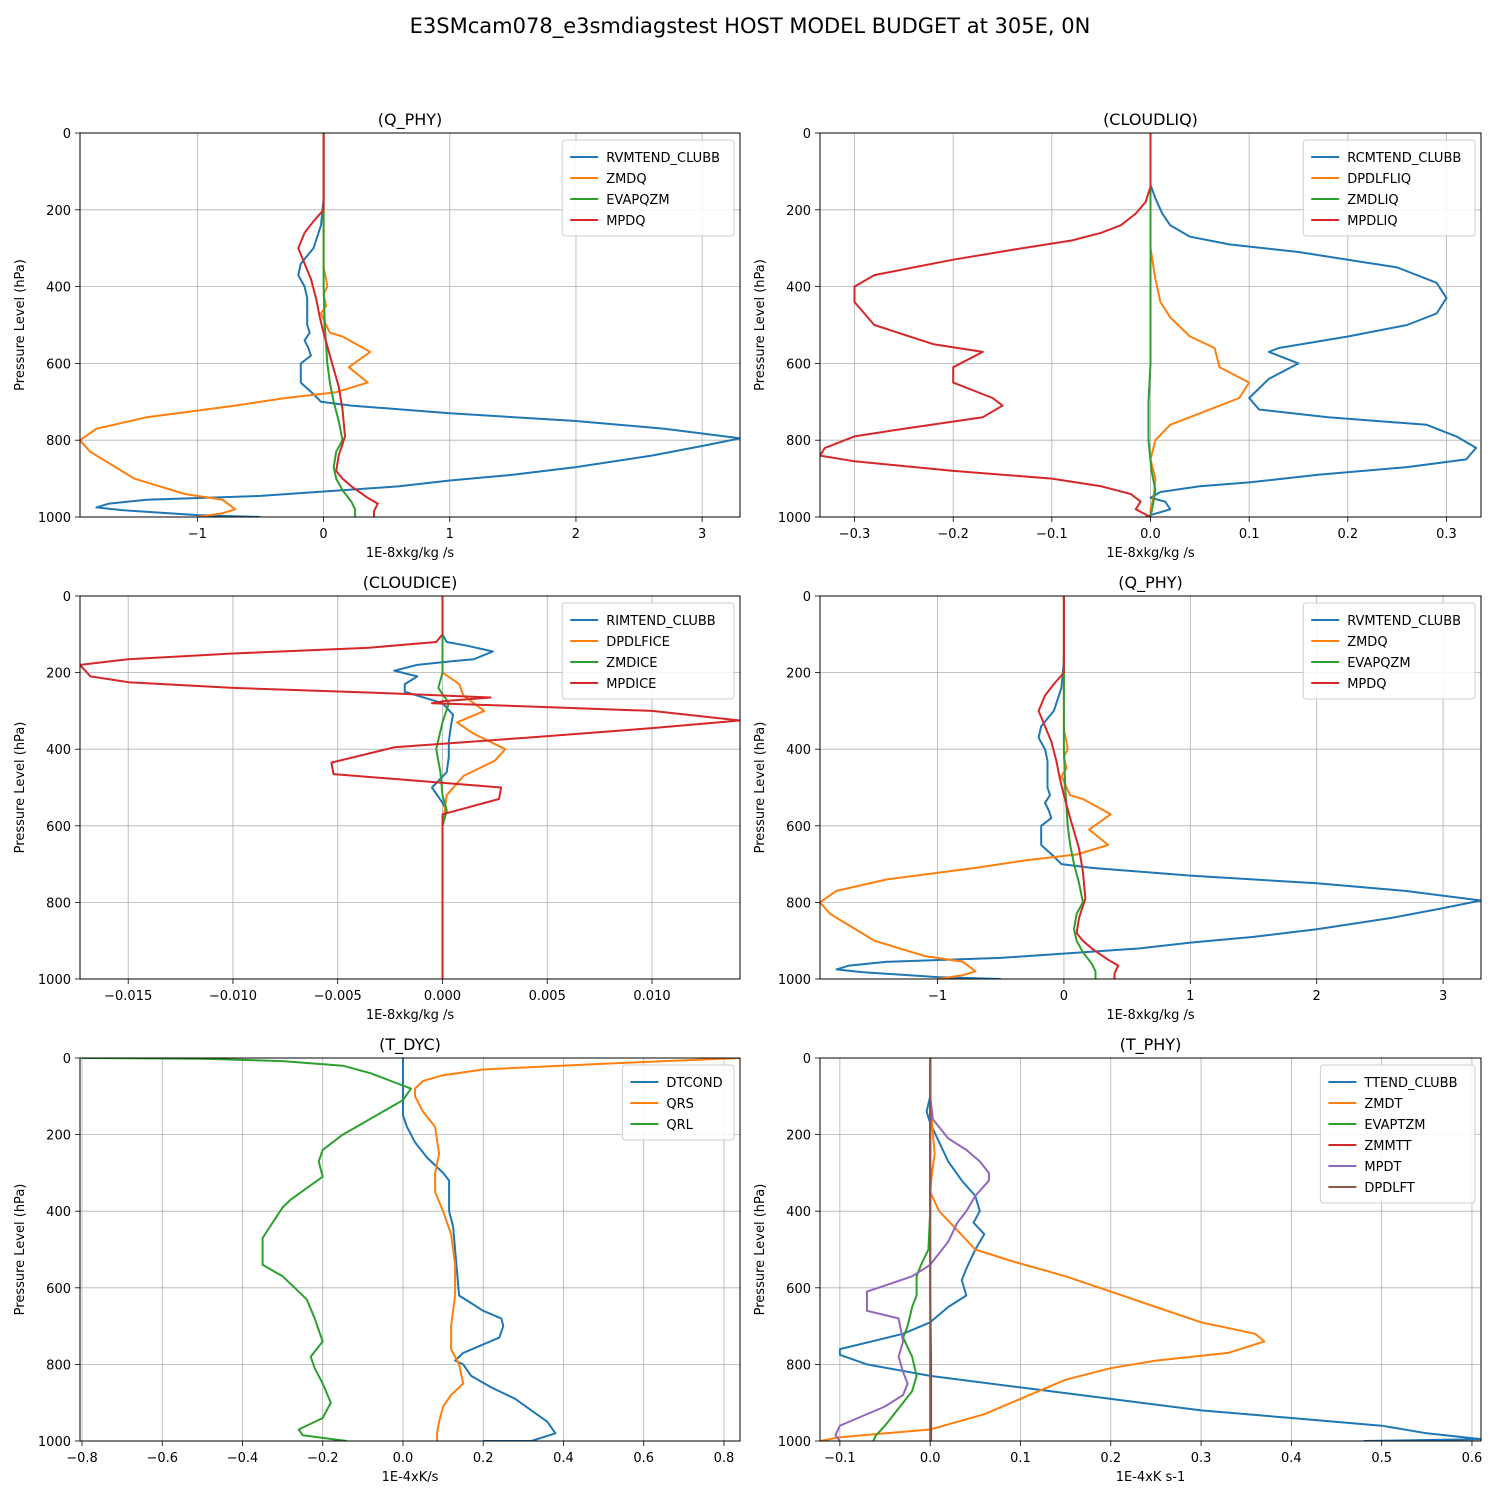 This screenshot has width=1500, height=1504. What do you see at coordinates (1200, 325) in the screenshot?
I see `series-line-dpdlfliq` at bounding box center [1200, 325].